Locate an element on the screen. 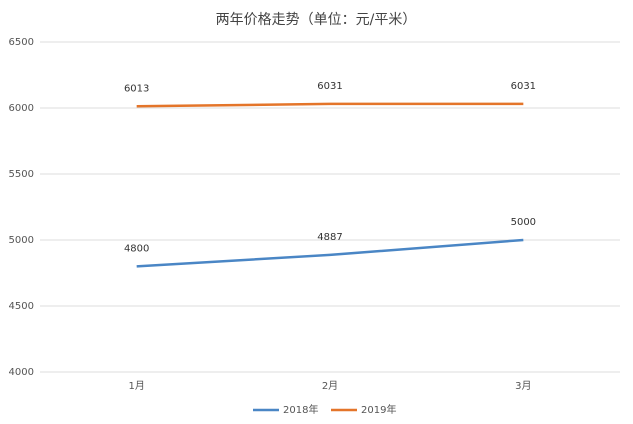 This screenshot has width=633, height=424. y-tick-label: 4500 is located at coordinates (21, 306).